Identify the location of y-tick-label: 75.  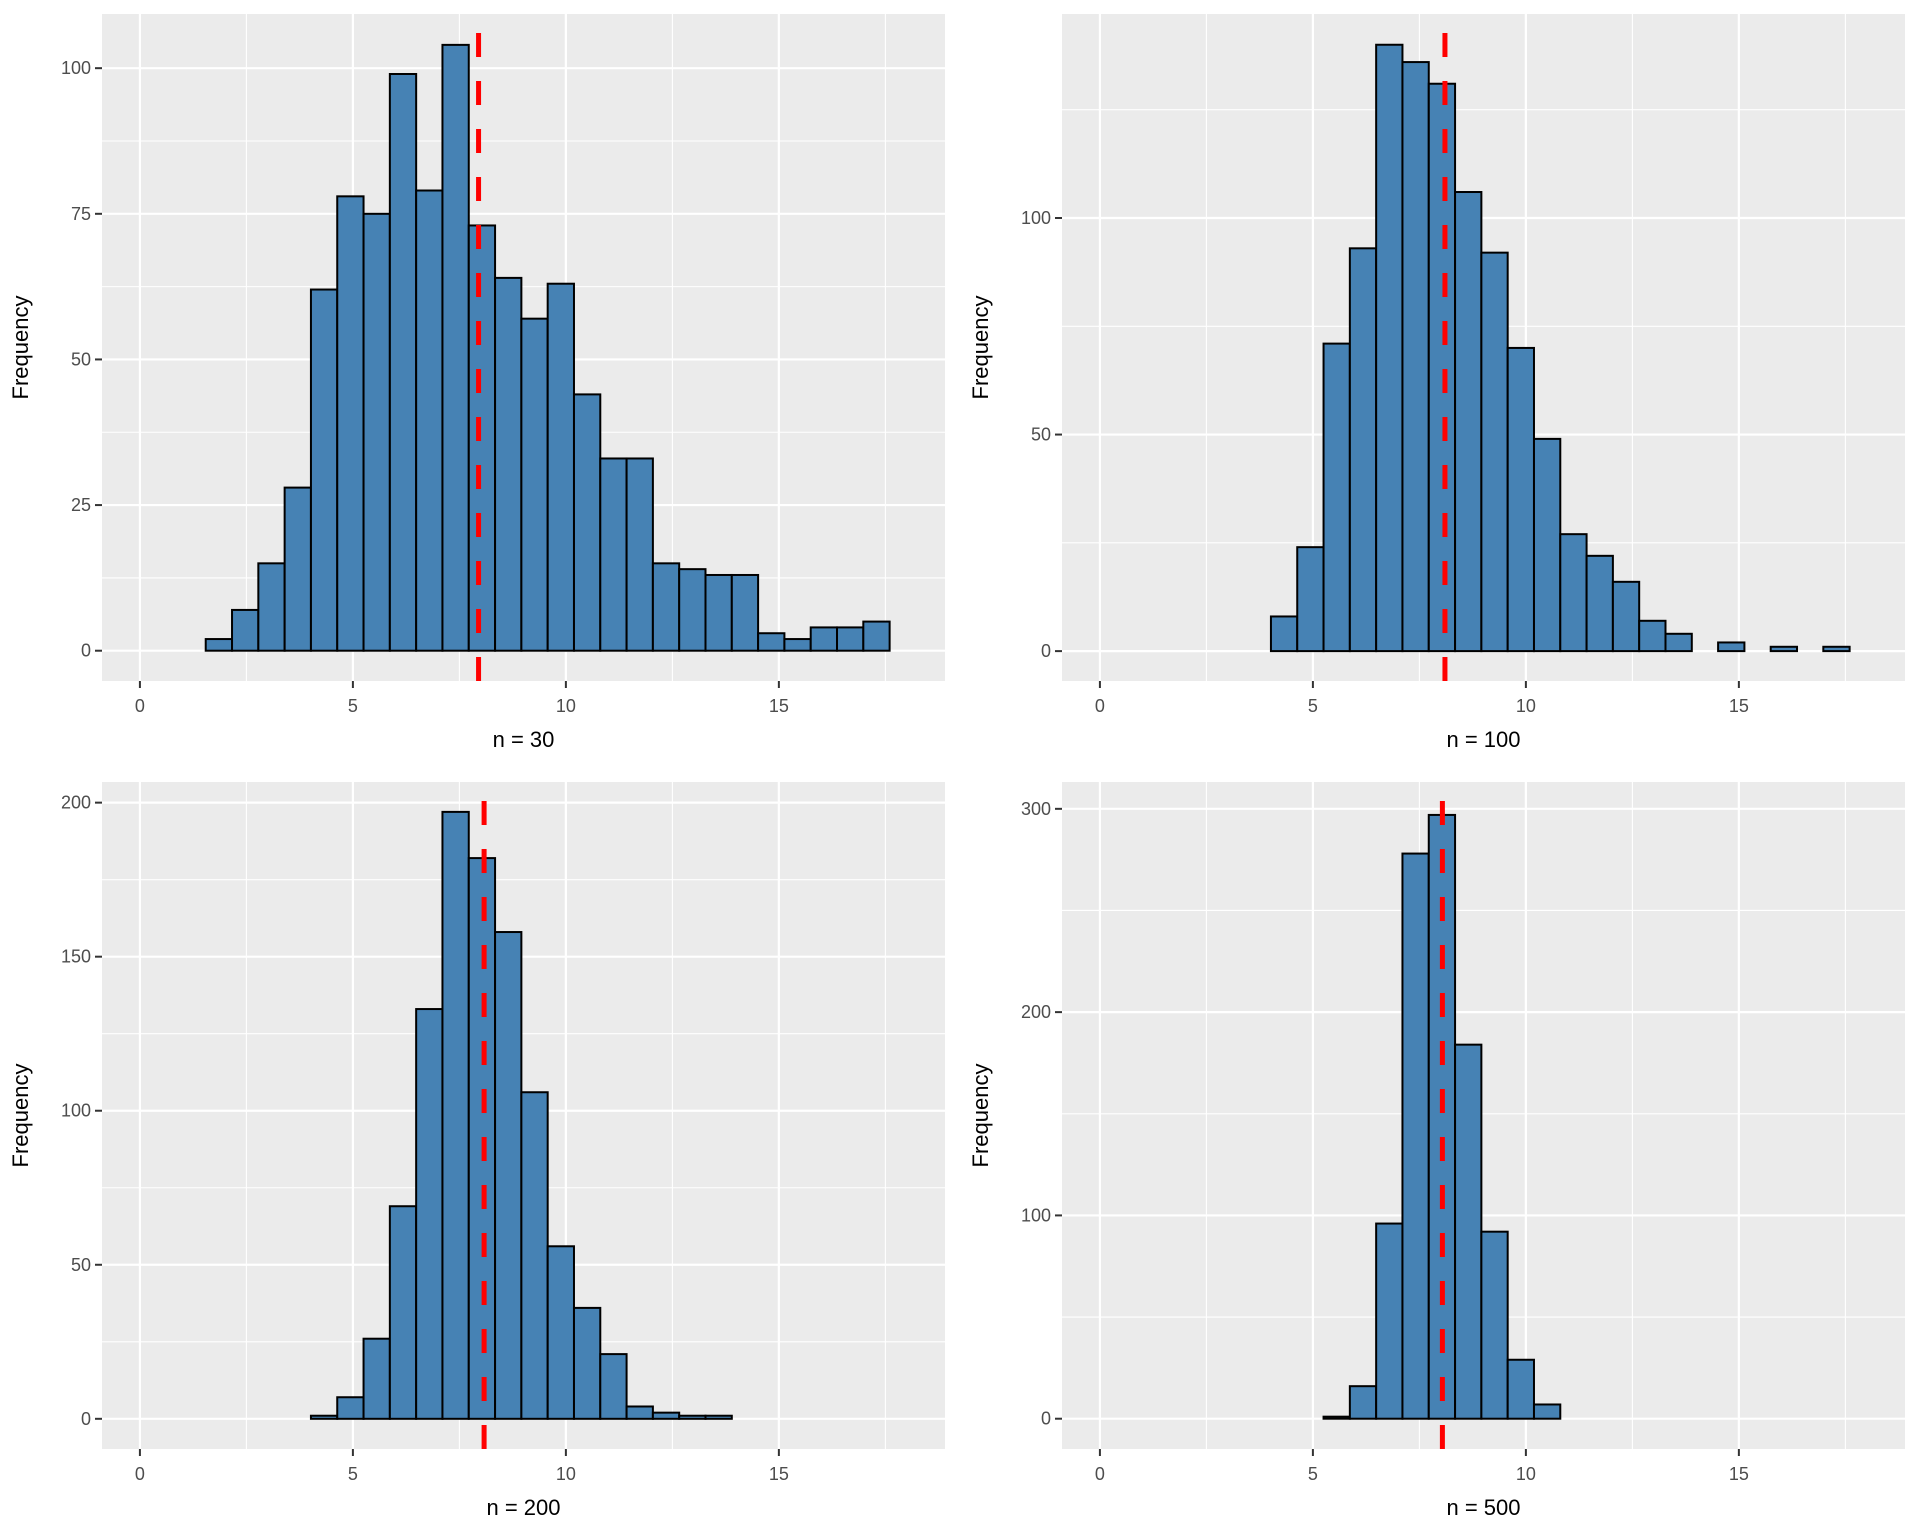
(81, 214).